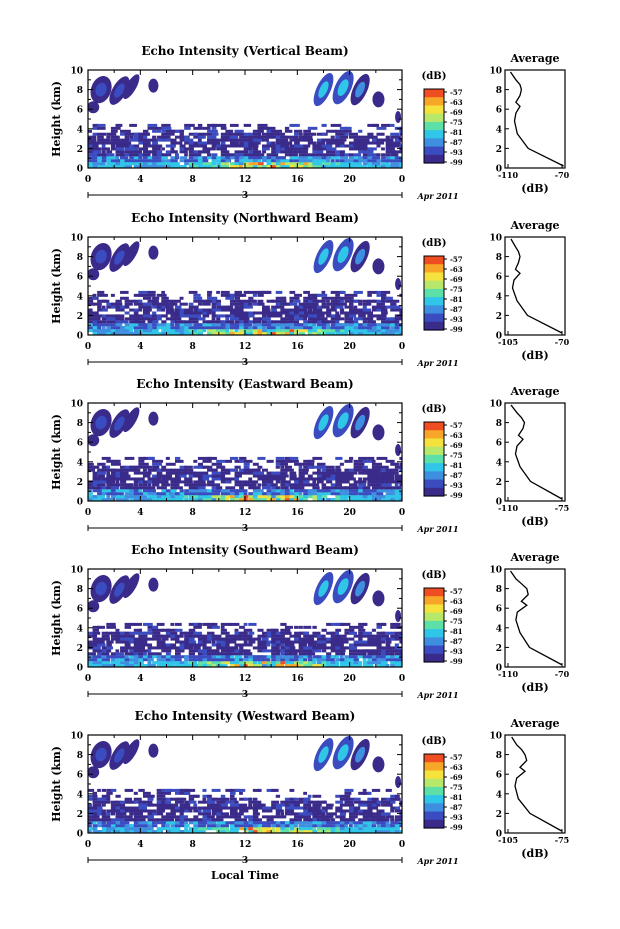  Describe the element at coordinates (456, 631) in the screenshot. I see `colorbar-tick-label: -81` at that location.